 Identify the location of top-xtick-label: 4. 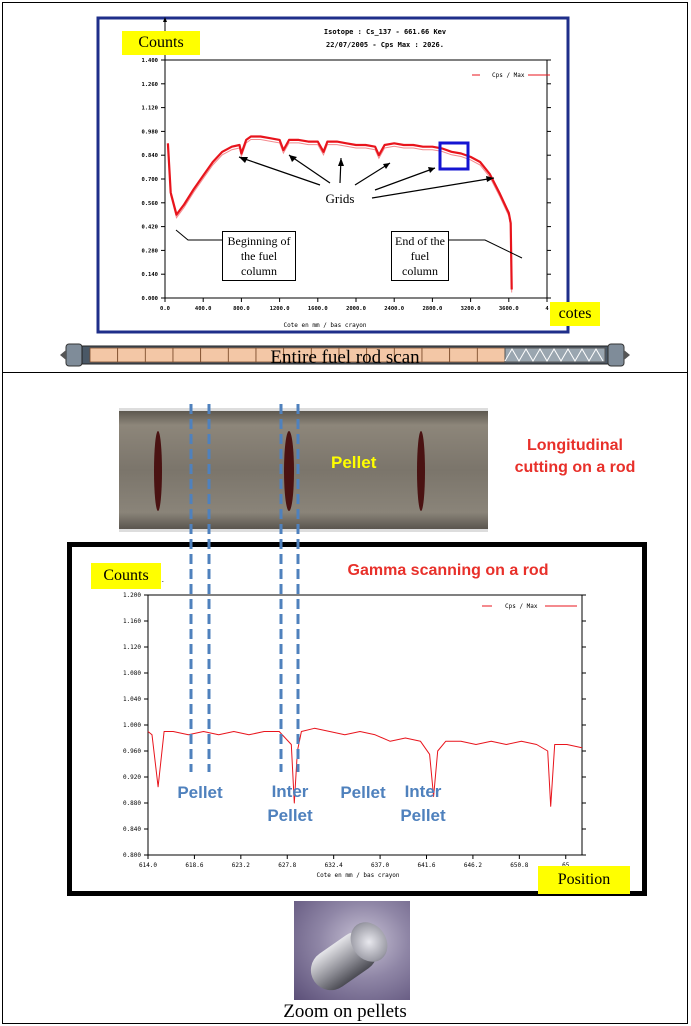
(547, 309).